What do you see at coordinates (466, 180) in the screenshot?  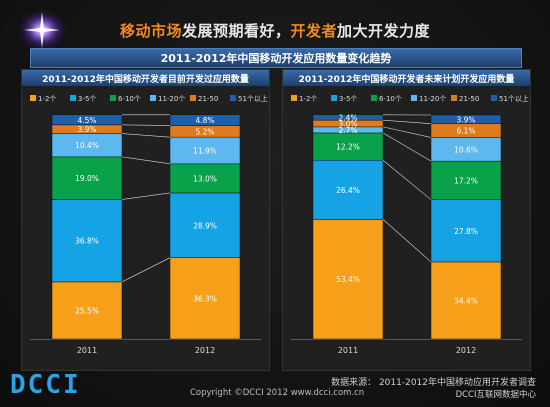 I see `data-label: 17.2%` at bounding box center [466, 180].